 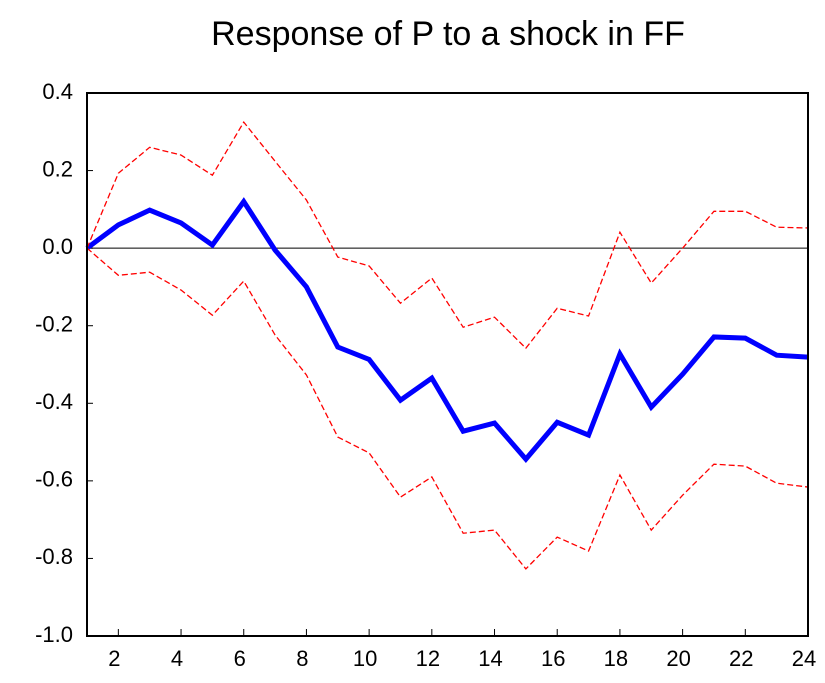 I want to click on x-tick-label: 8, so click(x=302, y=658).